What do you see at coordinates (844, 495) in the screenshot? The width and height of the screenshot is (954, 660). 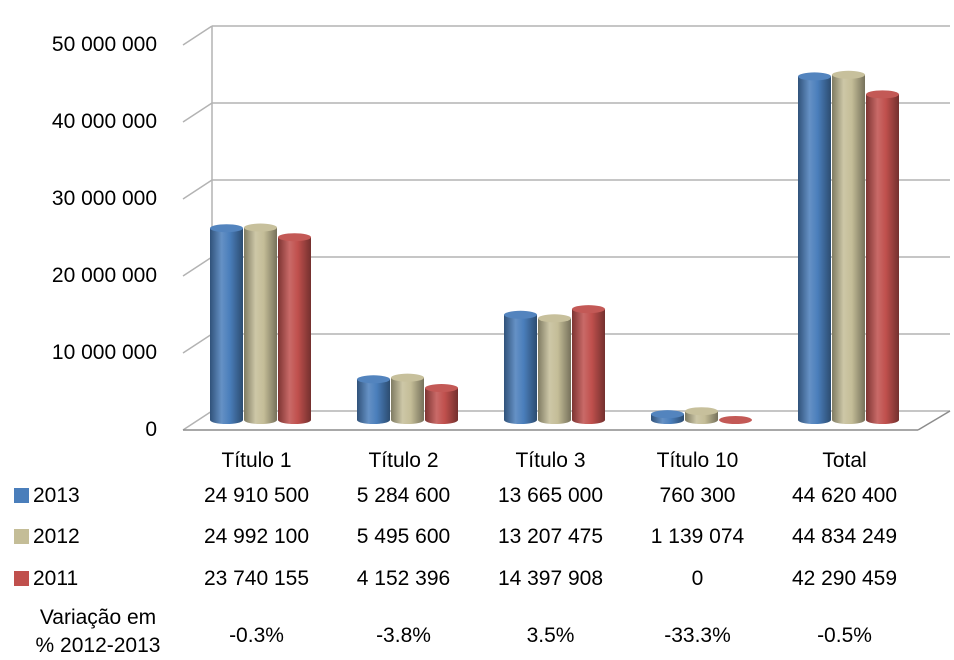 I see `table-cell: 44 620 400` at bounding box center [844, 495].